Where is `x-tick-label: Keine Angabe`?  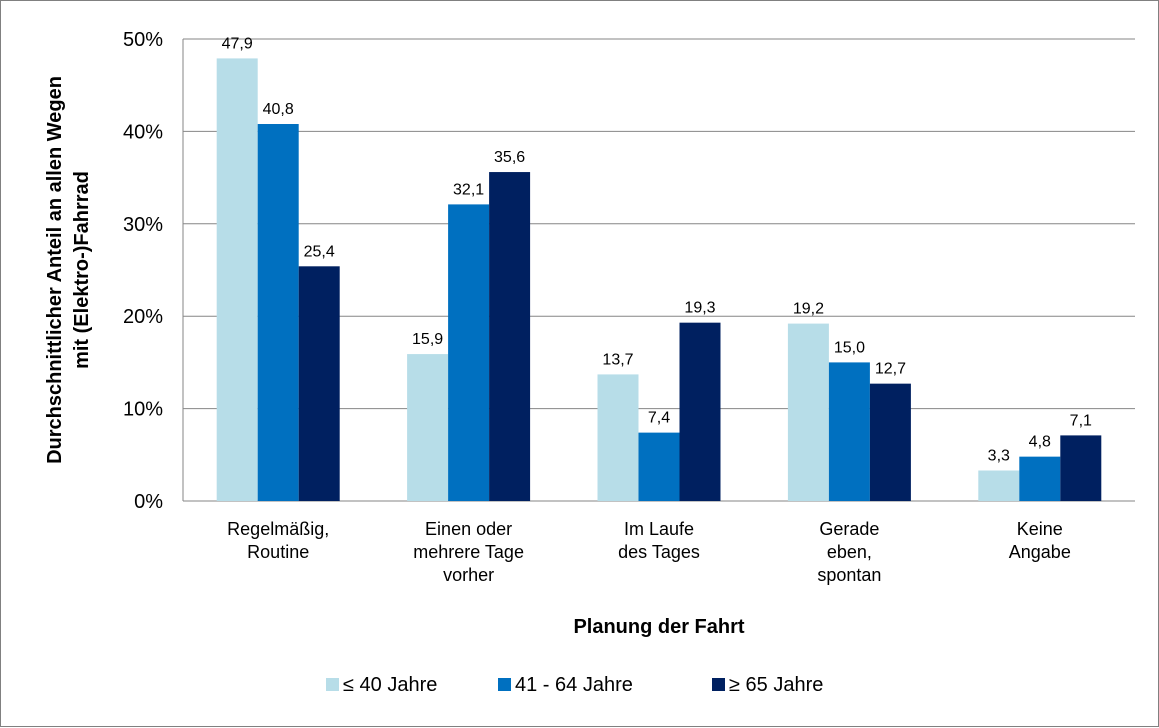 x-tick-label: Keine Angabe is located at coordinates (1040, 540).